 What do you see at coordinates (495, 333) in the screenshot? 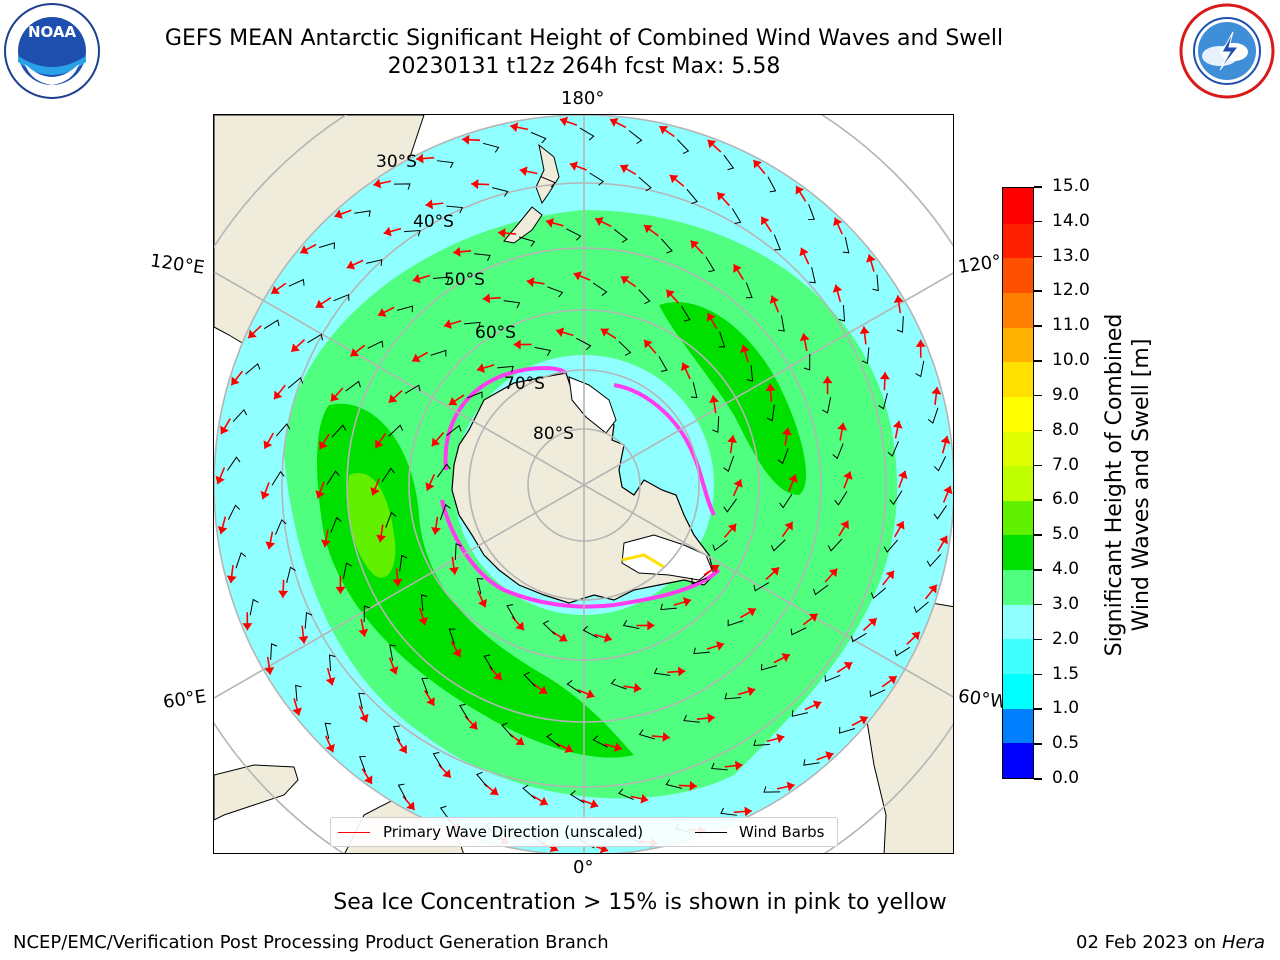
I see `lat-label-60s: 60°S` at bounding box center [495, 333].